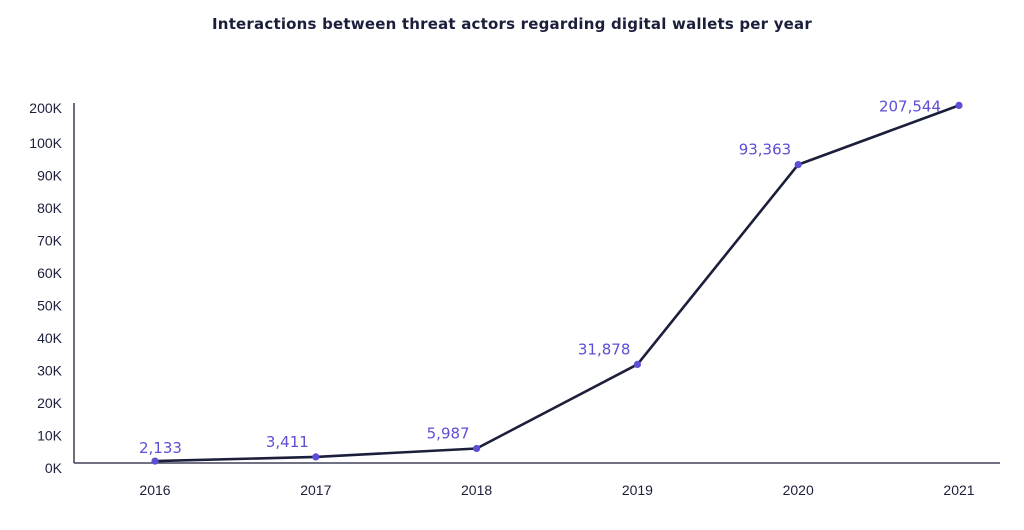 The width and height of the screenshot is (1024, 530). I want to click on x-axis: 2016 2017 2018 2019 2020 2021, so click(537, 480).